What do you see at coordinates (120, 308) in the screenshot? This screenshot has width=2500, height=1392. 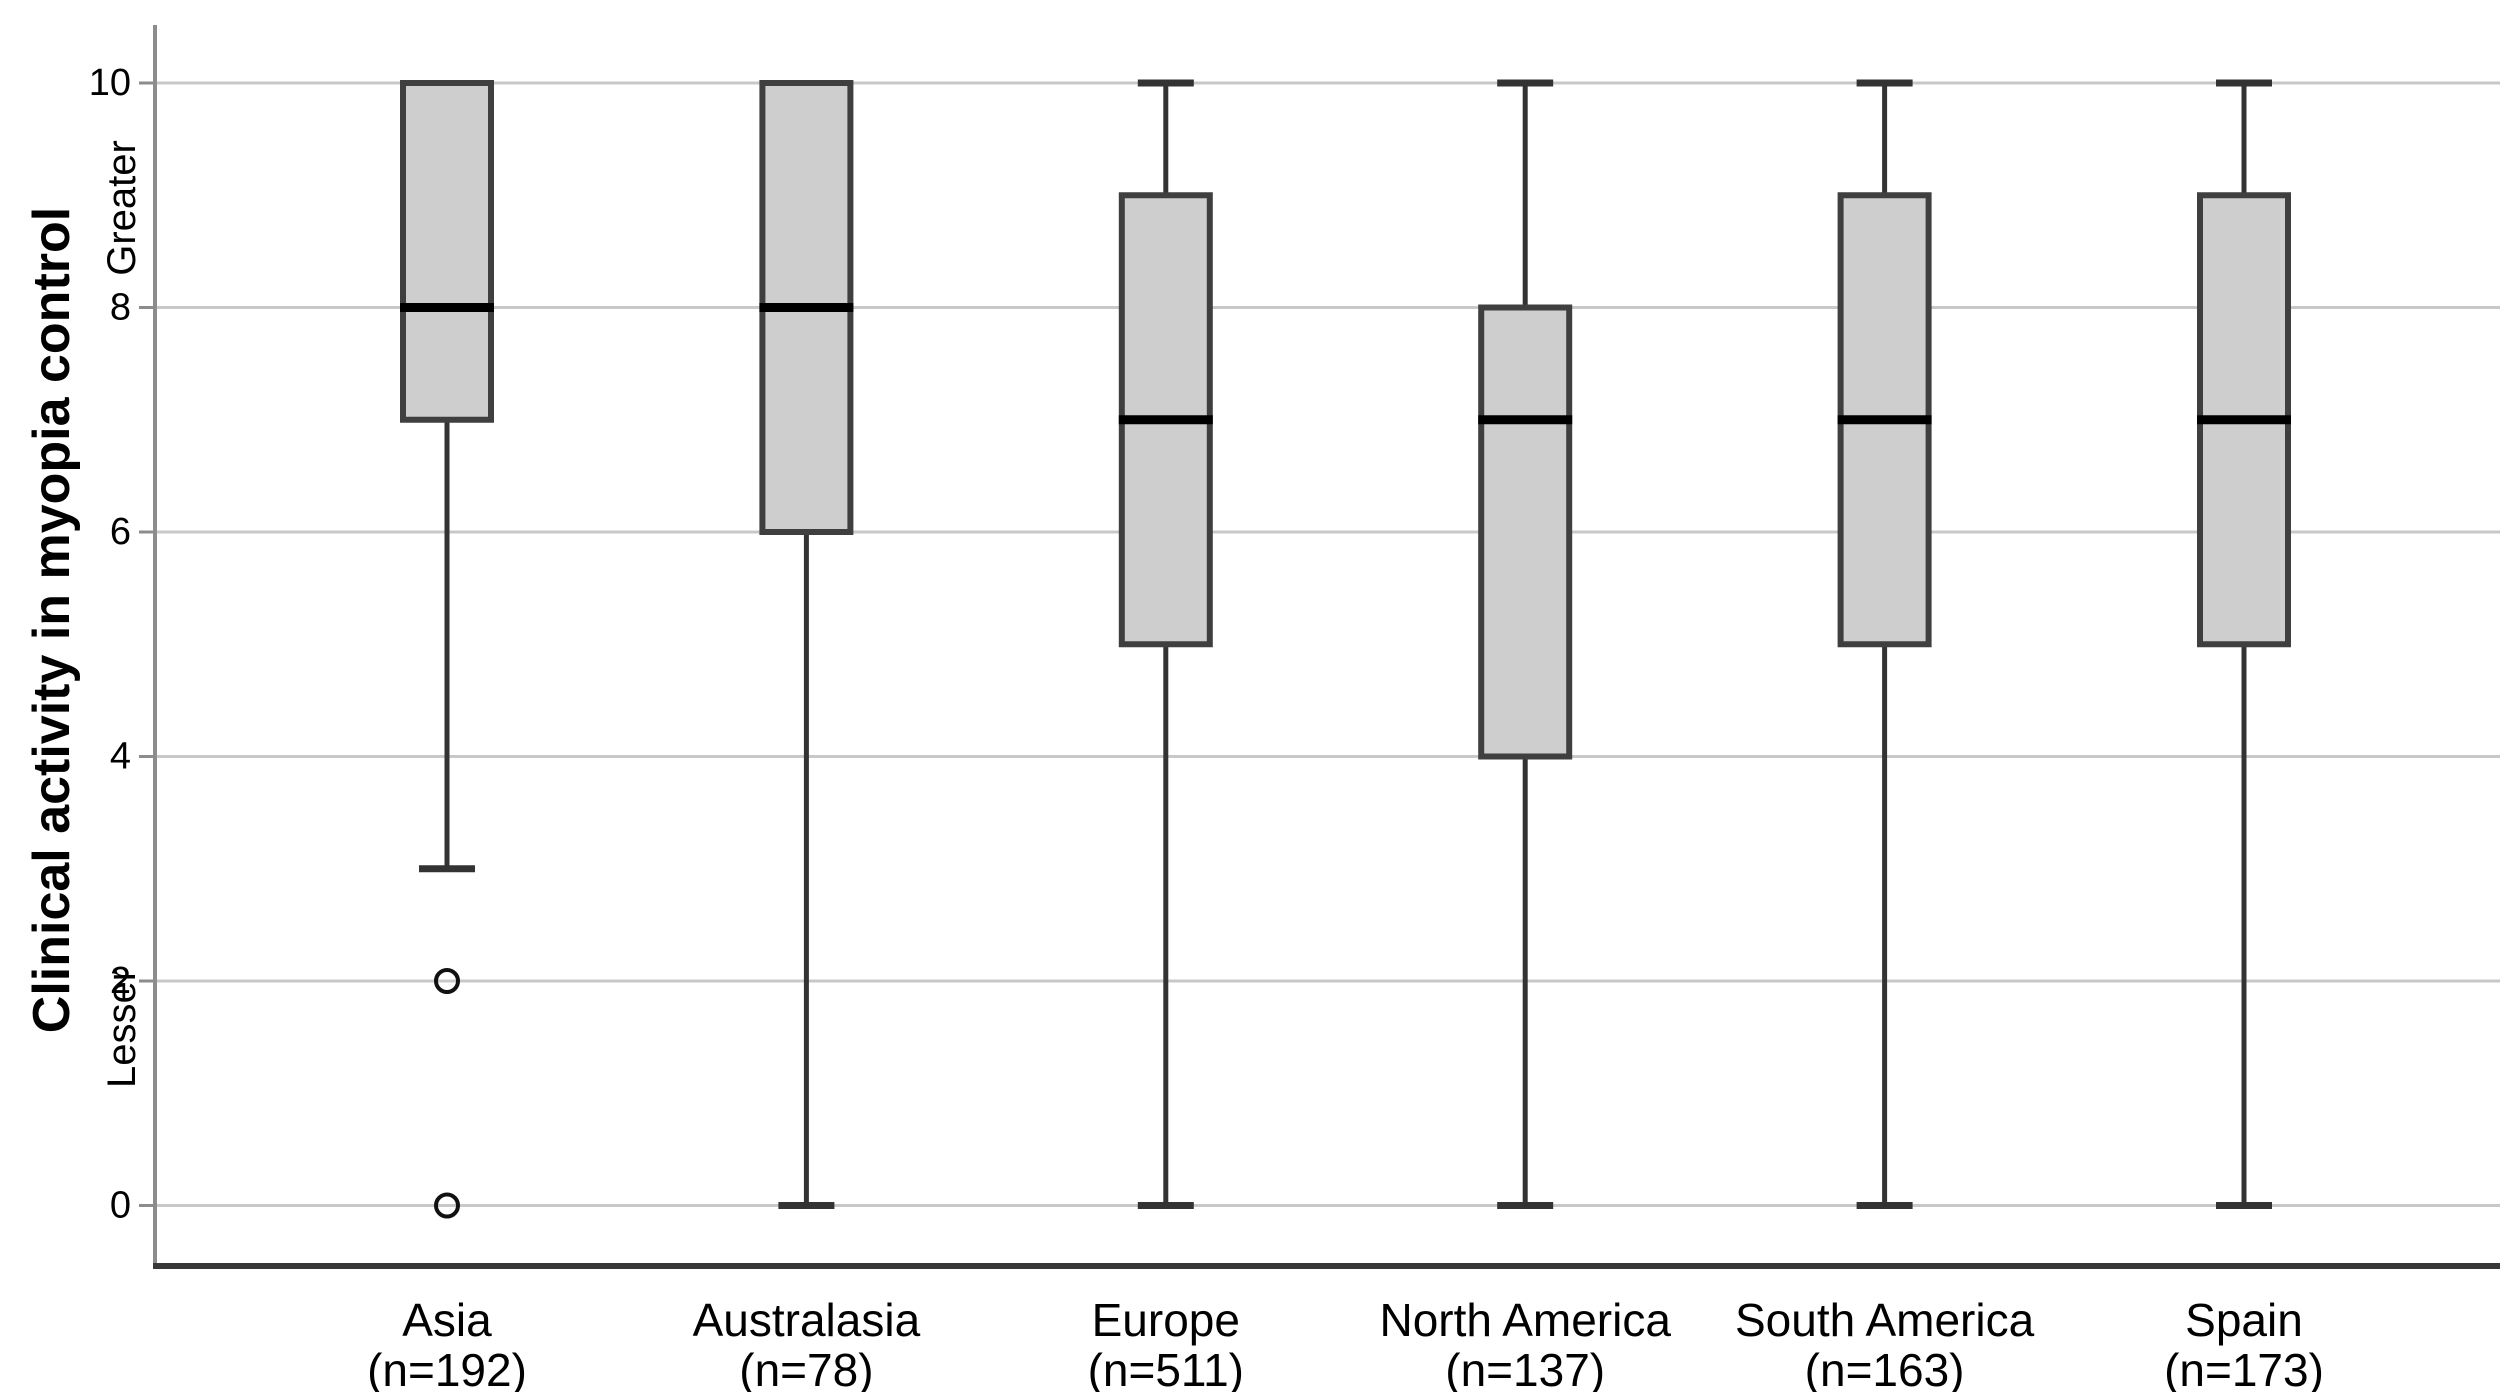 I see `y-tick-label: 8` at bounding box center [120, 308].